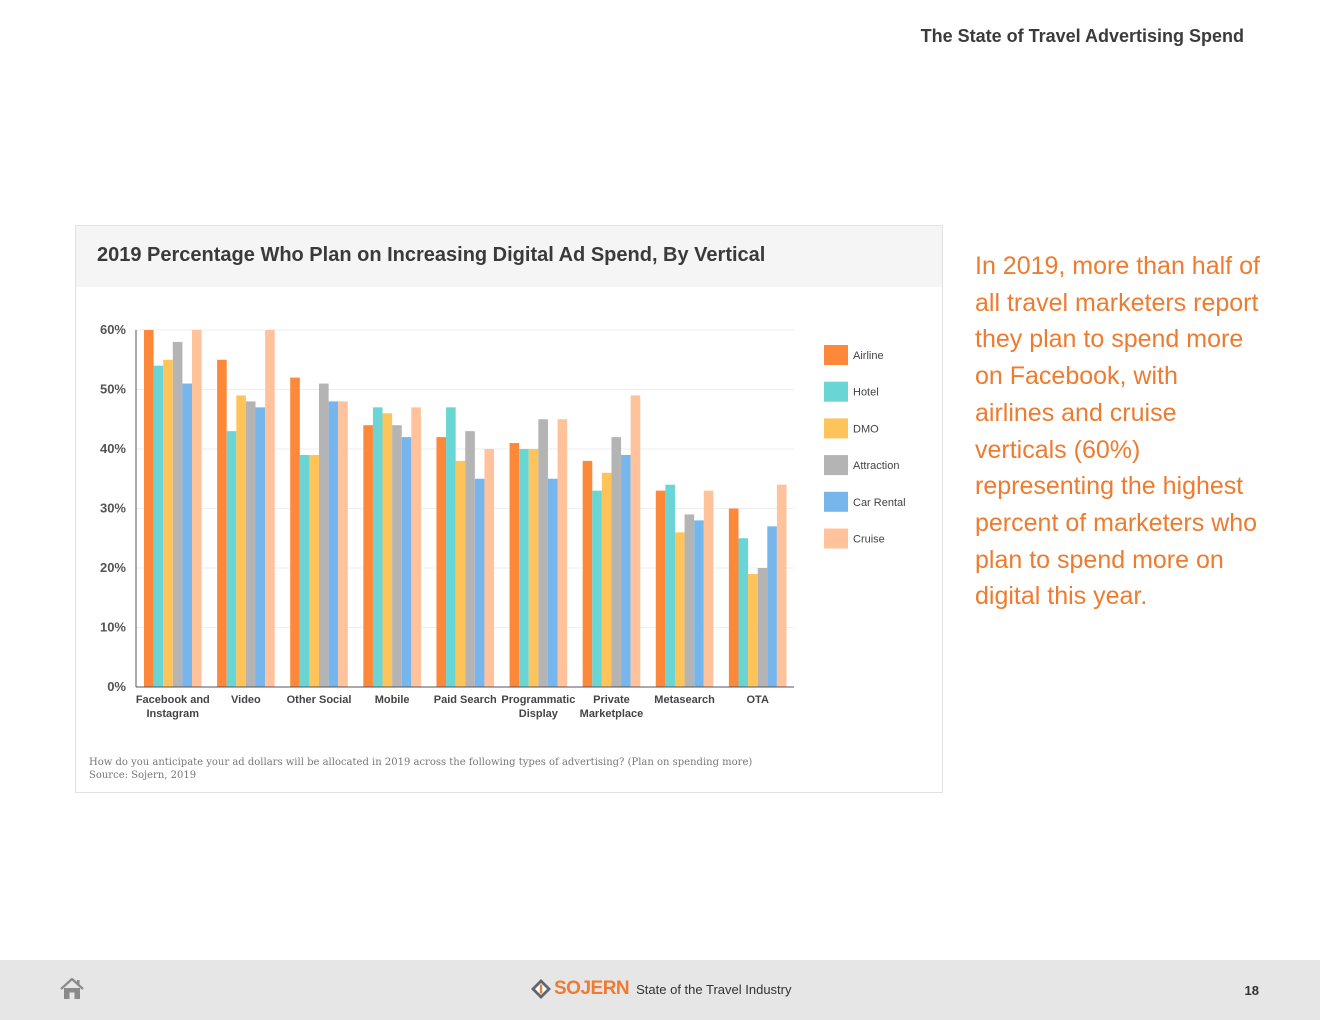 The height and width of the screenshot is (1020, 1320). I want to click on x-category-label: Display, so click(539, 714).